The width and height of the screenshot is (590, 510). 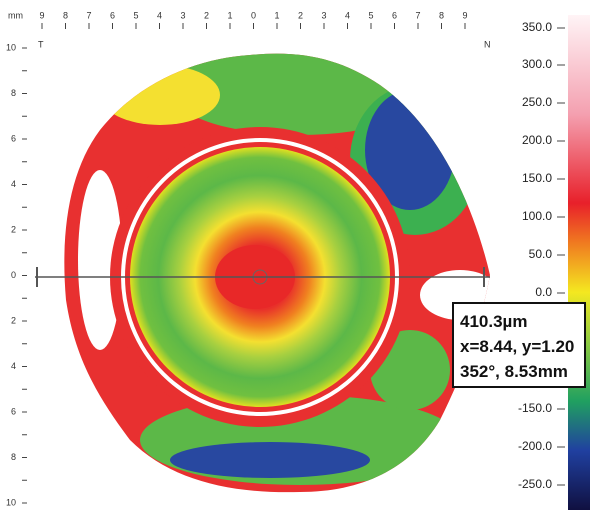 What do you see at coordinates (579, 262) in the screenshot?
I see `color-scale` at bounding box center [579, 262].